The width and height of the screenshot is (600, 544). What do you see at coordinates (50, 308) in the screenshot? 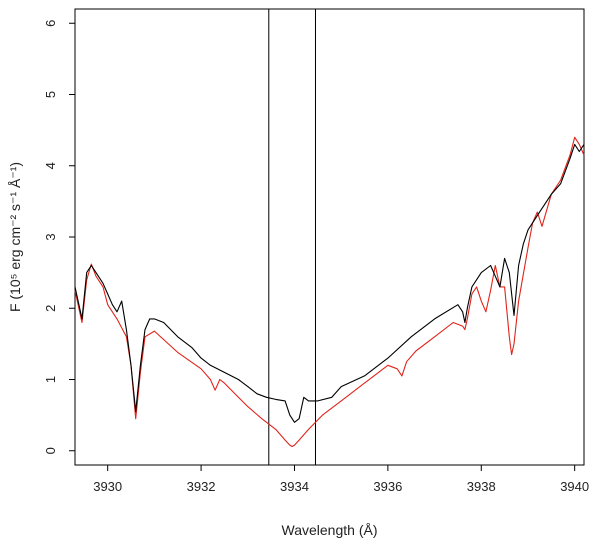
I see `y-tick-label: 2` at bounding box center [50, 308].